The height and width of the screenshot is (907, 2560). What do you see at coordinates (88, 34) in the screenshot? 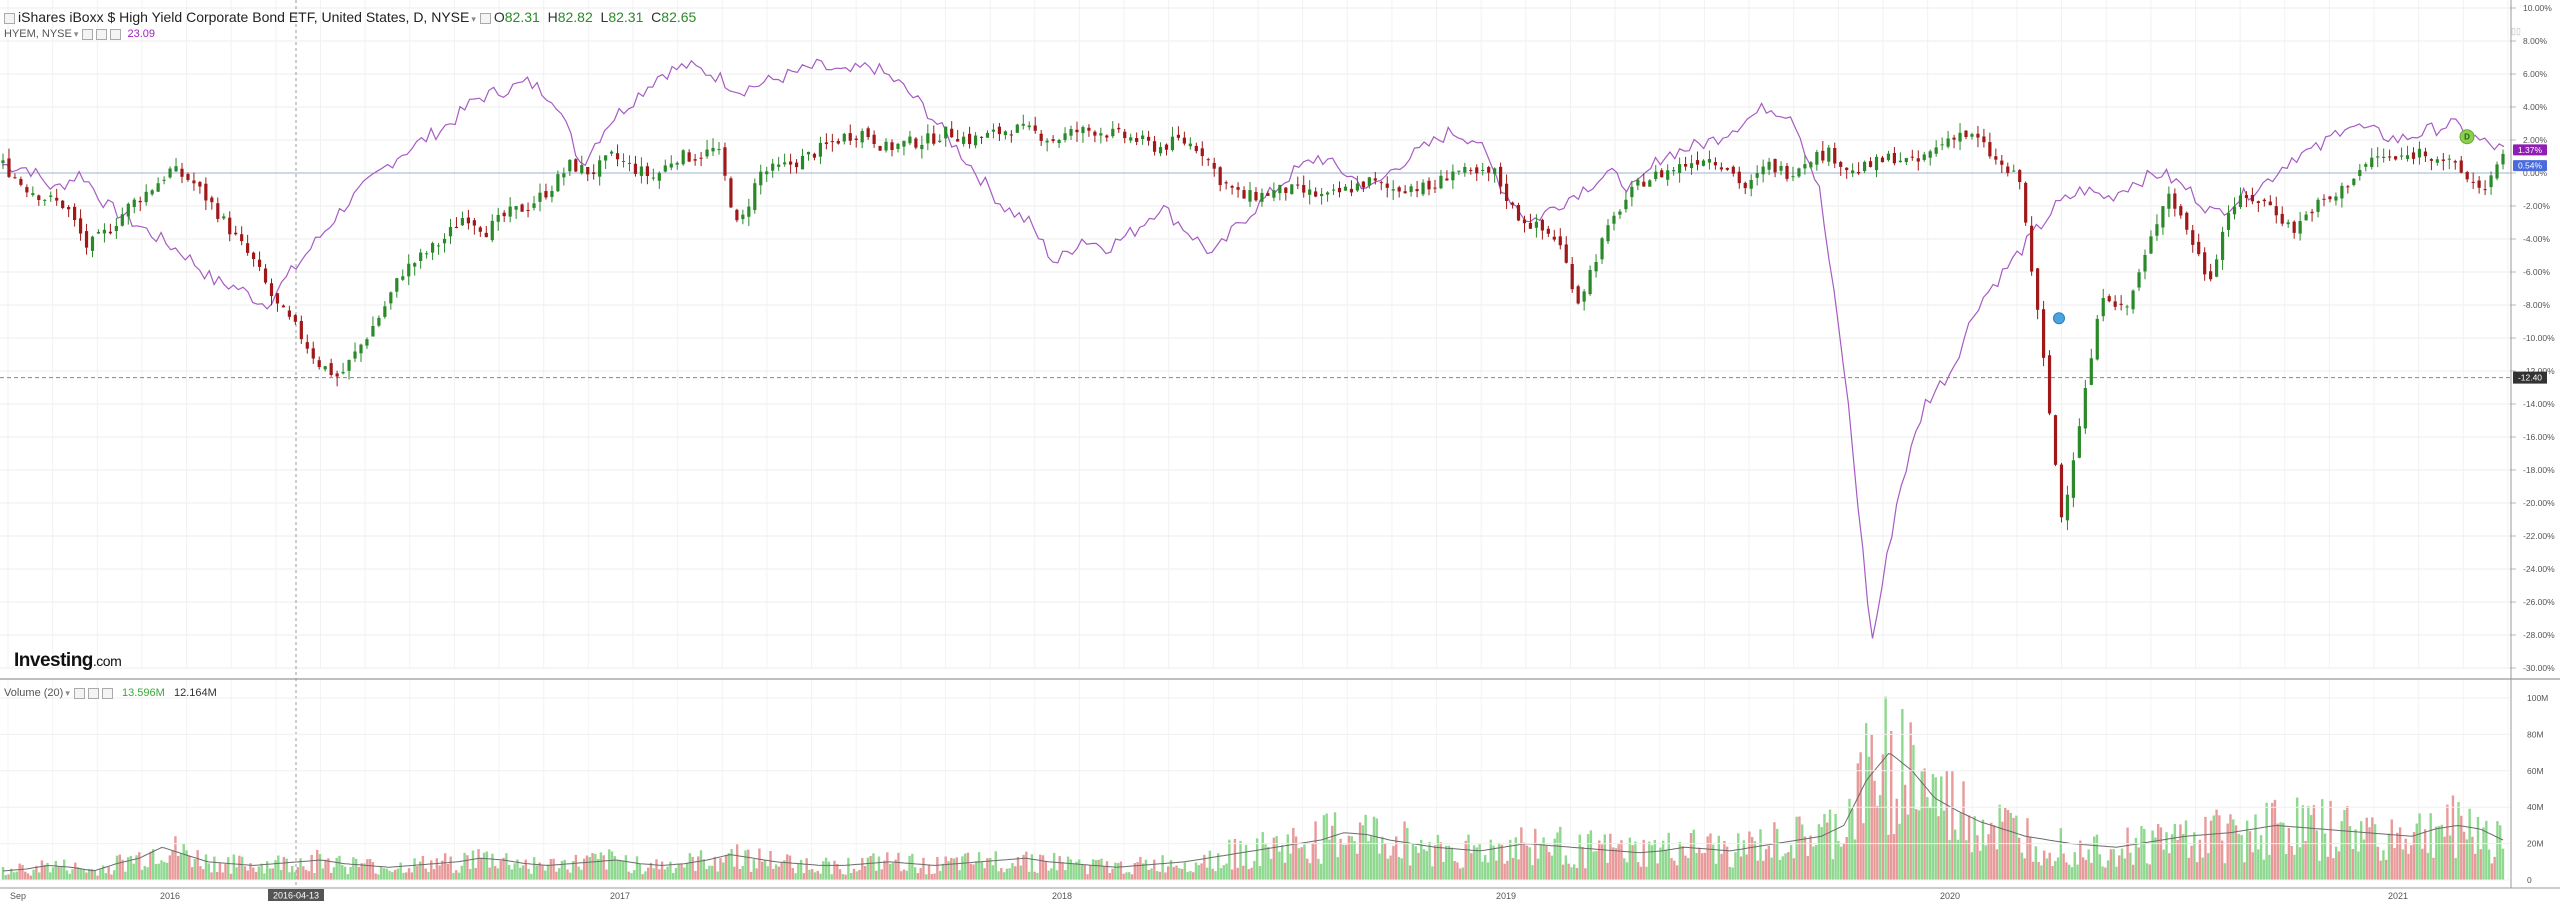
I see `compare-settings-icon` at bounding box center [88, 34].